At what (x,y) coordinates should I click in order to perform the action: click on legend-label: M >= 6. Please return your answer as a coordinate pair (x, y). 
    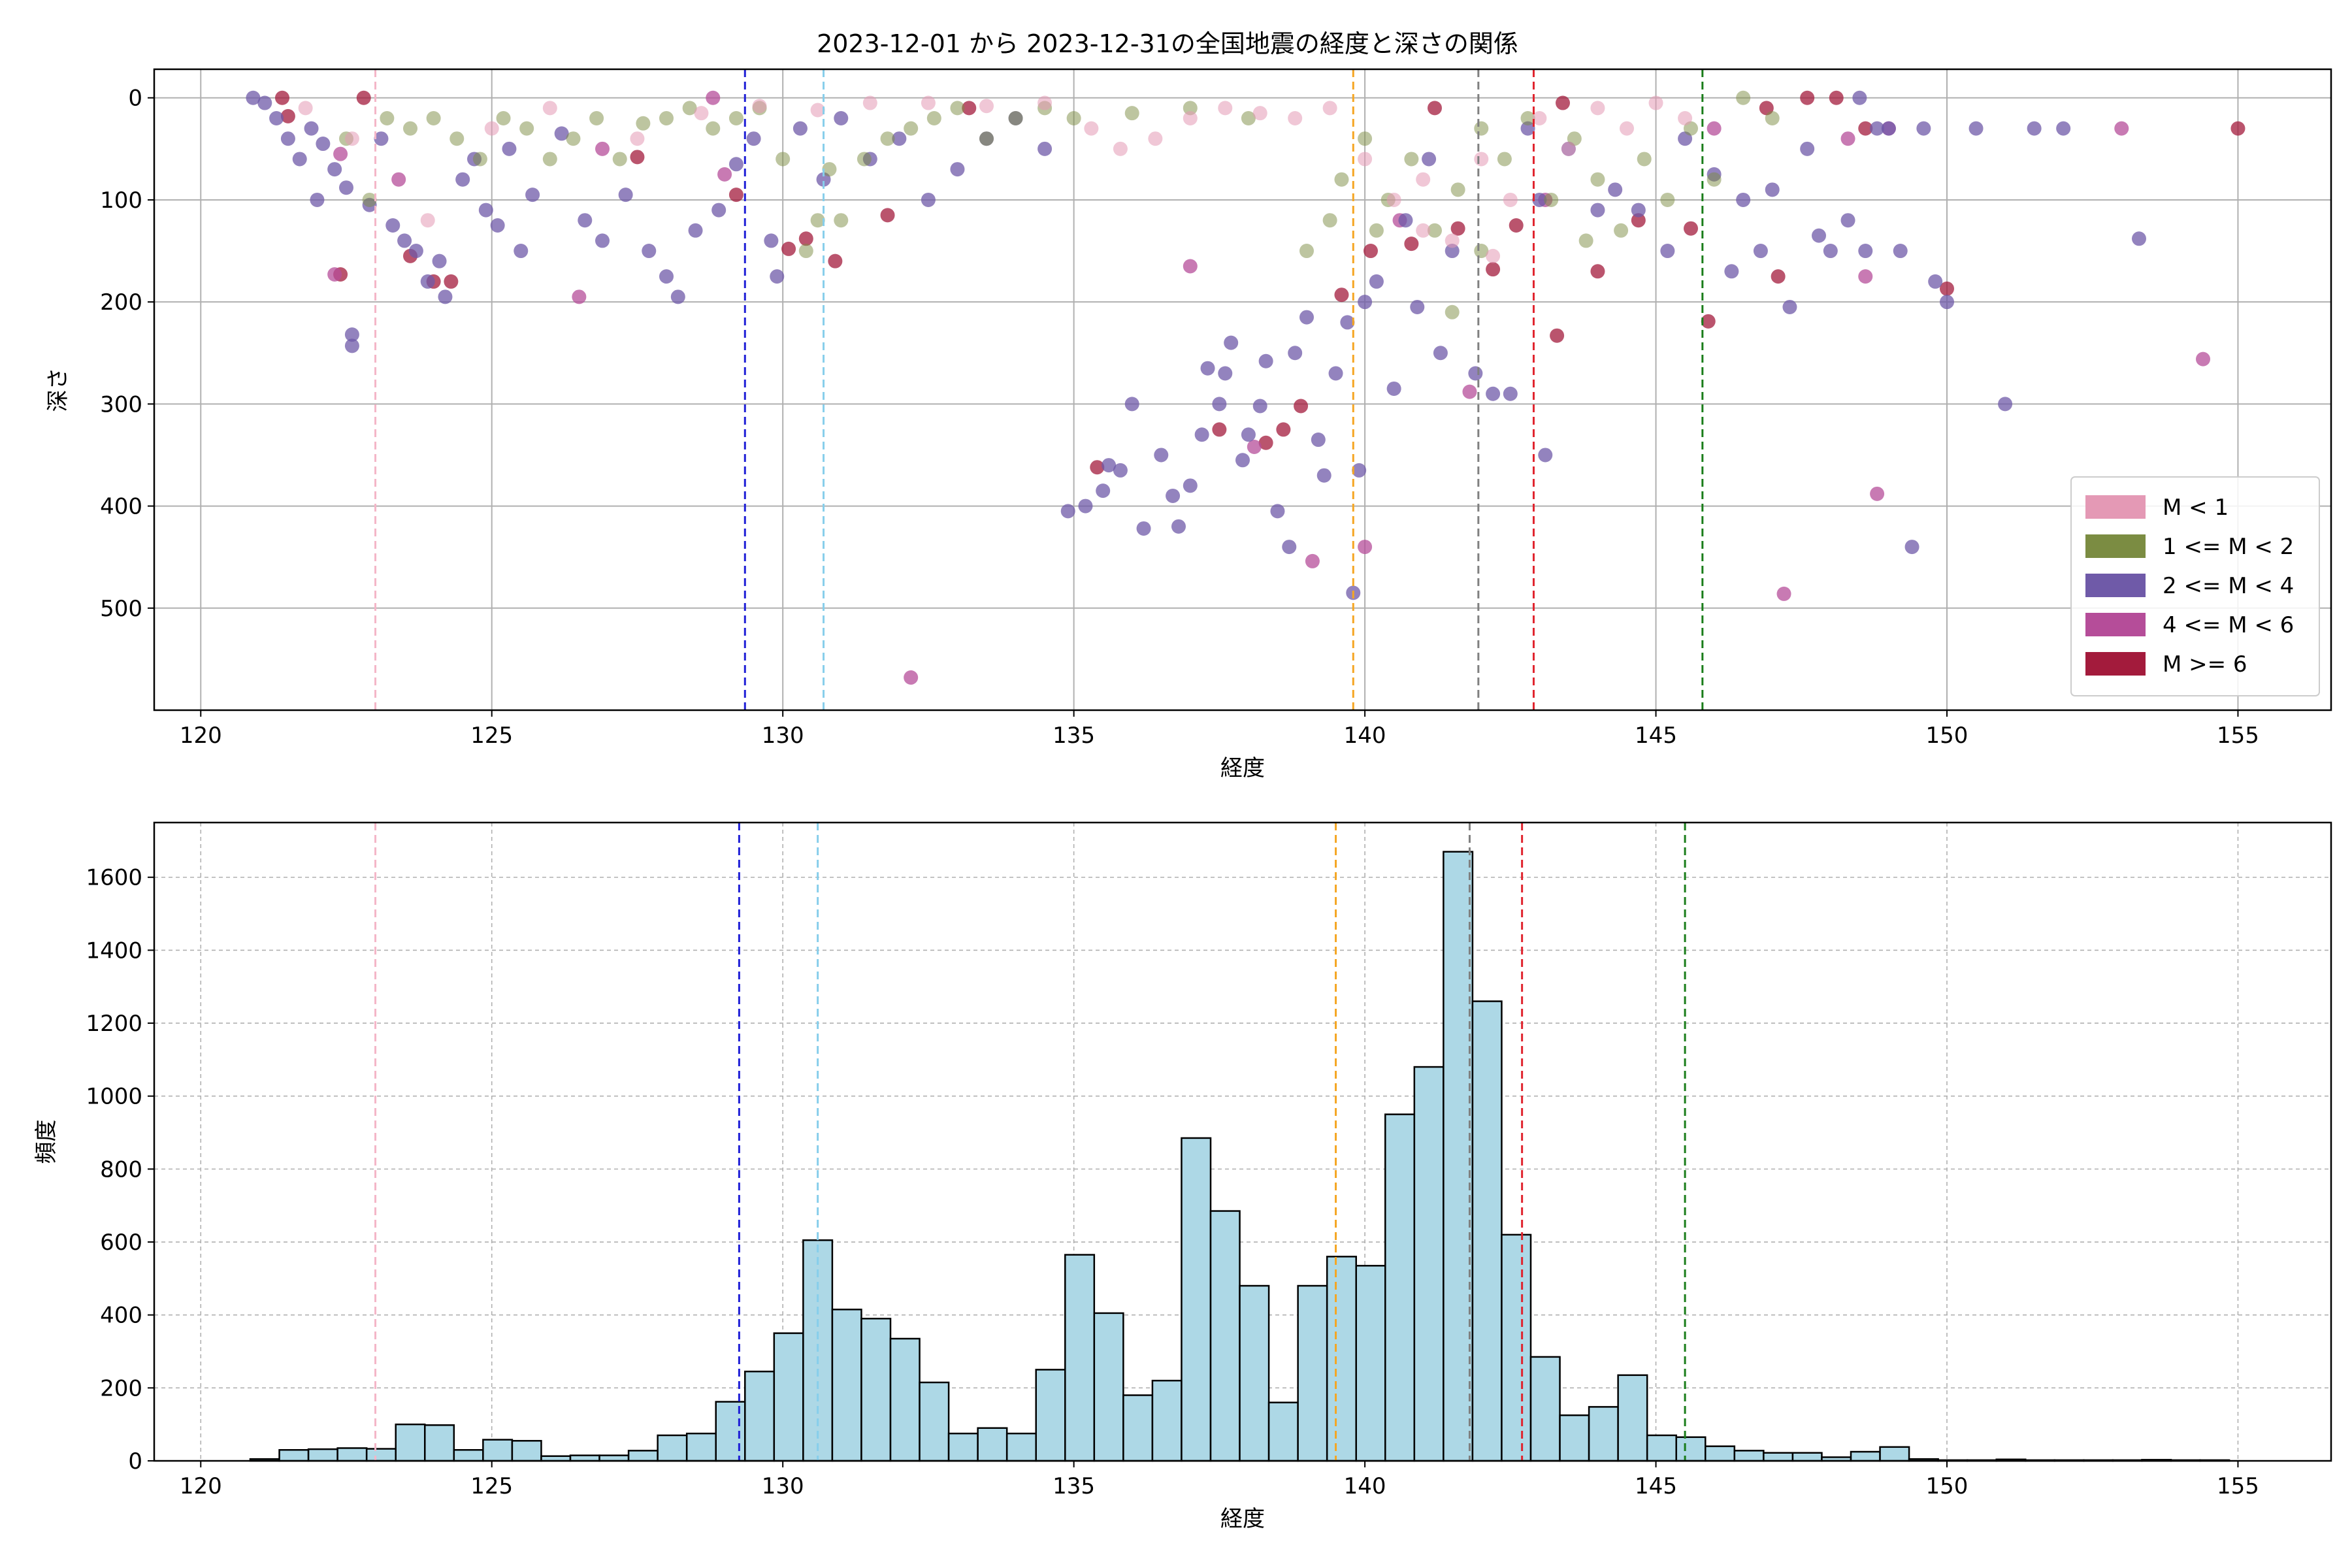
    Looking at the image, I should click on (2205, 664).